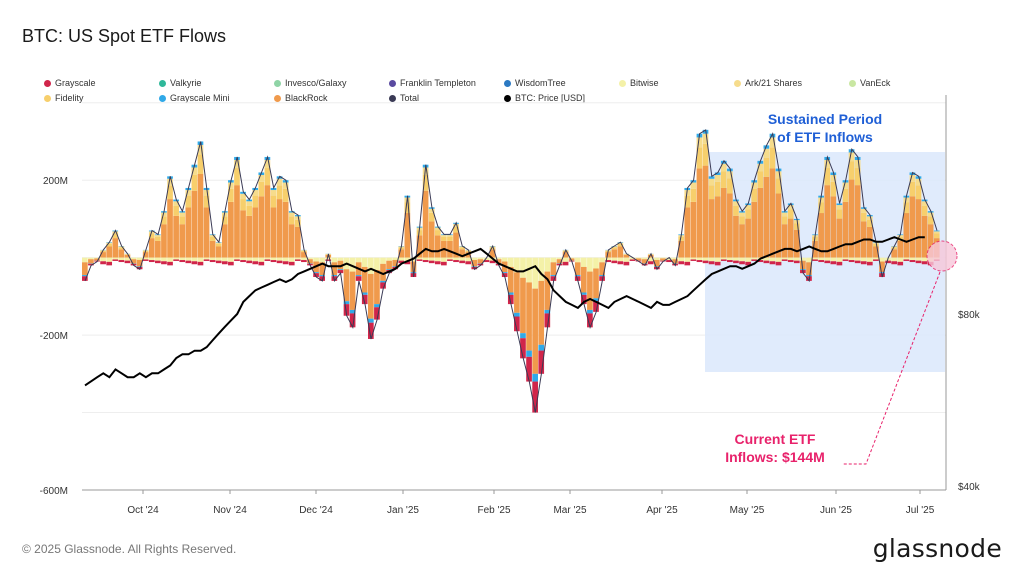 This screenshot has width=1024, height=576. Describe the element at coordinates (507, 83) in the screenshot. I see `legend-dot` at that location.